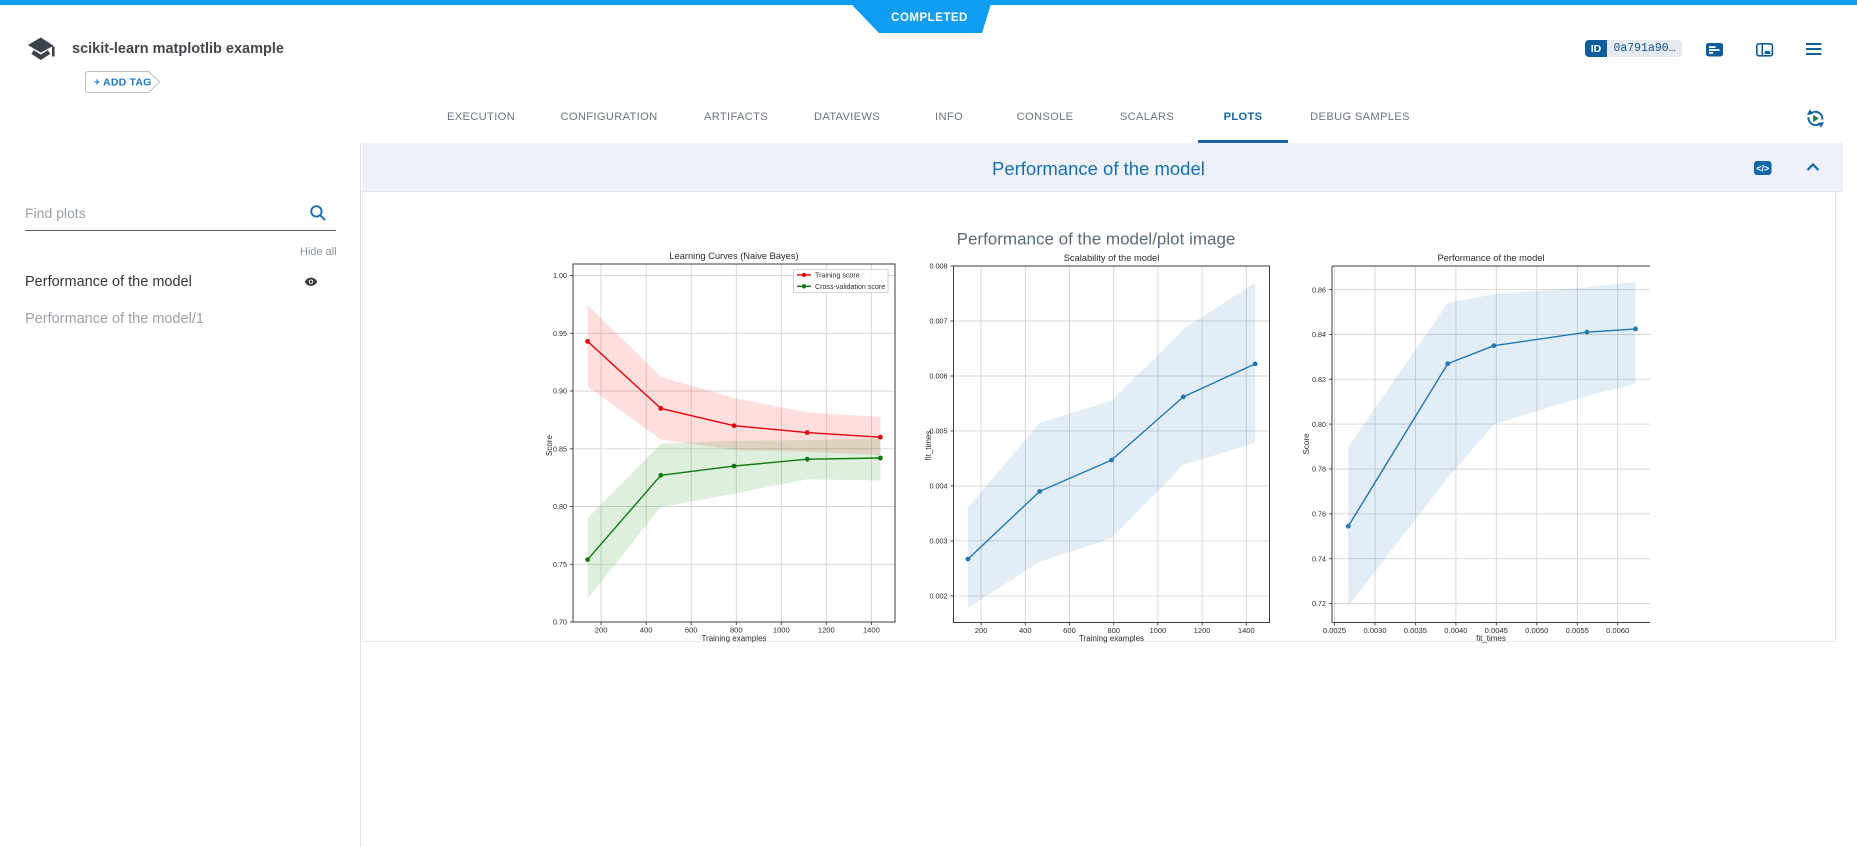  Describe the element at coordinates (1096, 239) in the screenshot. I see `svg-text:Performance of the model/plot: Performance of the model/plot image` at that location.